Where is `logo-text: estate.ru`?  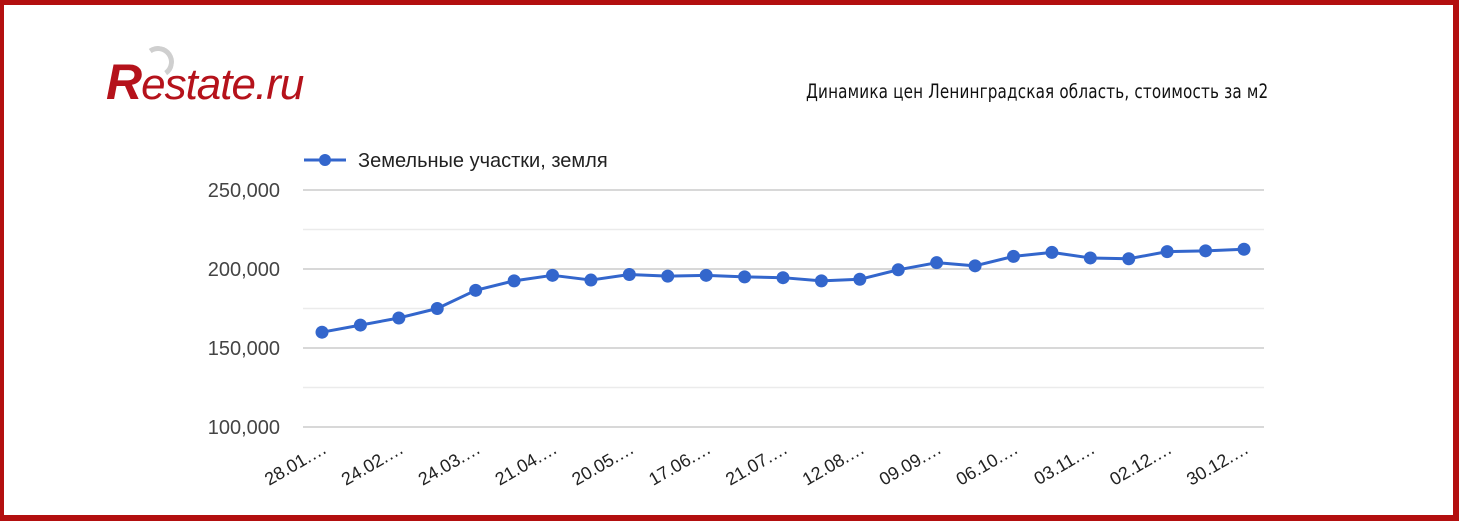
logo-text: estate.ru is located at coordinates (222, 84).